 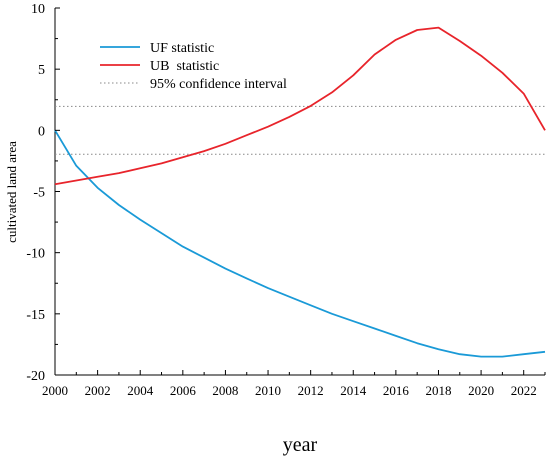 What do you see at coordinates (38, 9) in the screenshot?
I see `y-tick-label: 10` at bounding box center [38, 9].